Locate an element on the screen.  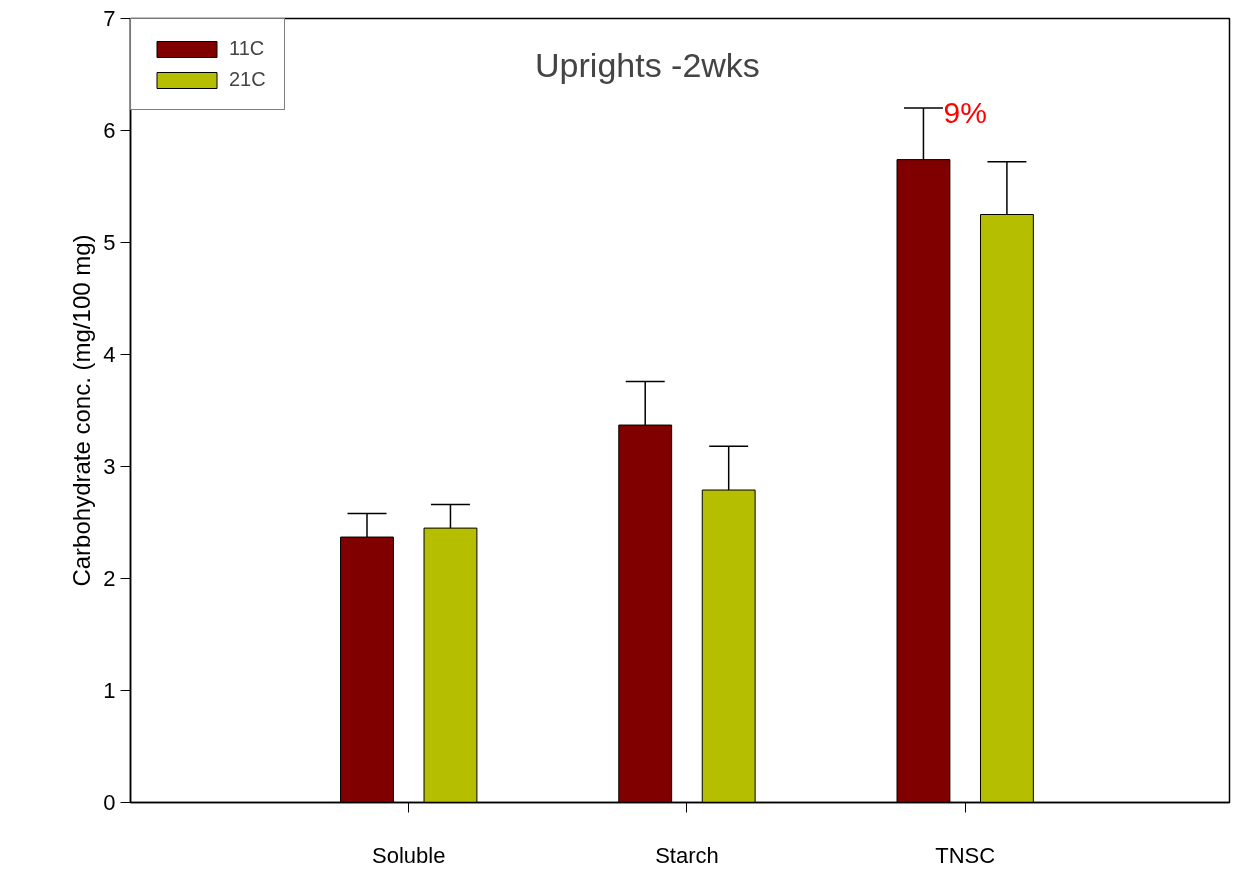
legend-label: 21C is located at coordinates (247, 79).